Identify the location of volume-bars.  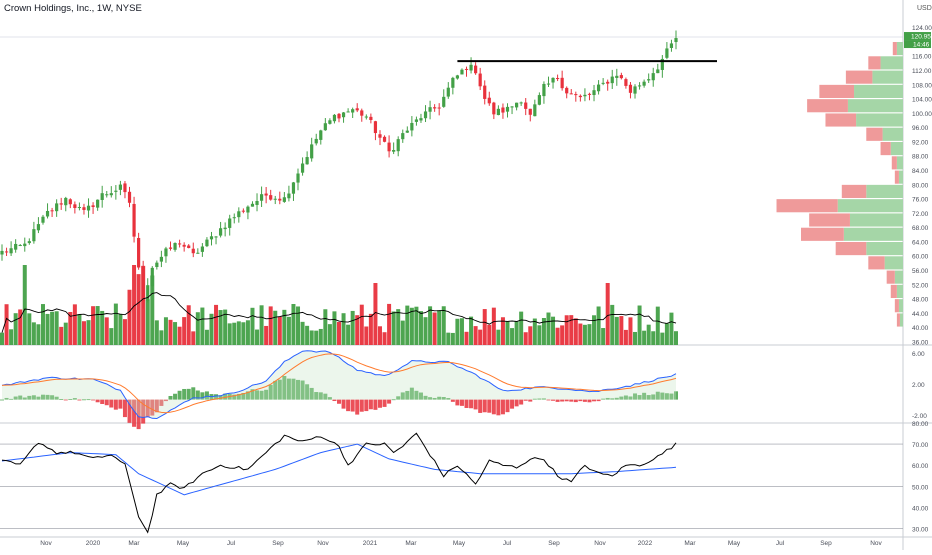
(339, 304).